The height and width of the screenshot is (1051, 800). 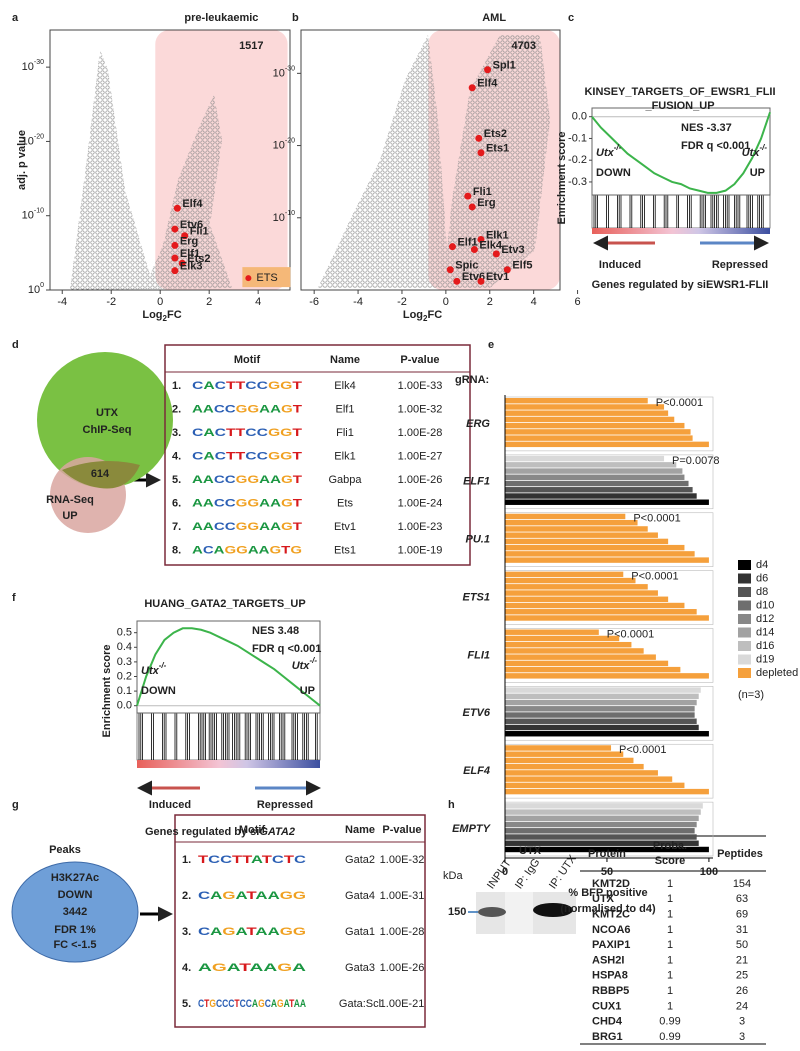 I want to click on protein-name: NCOA6, so click(x=611, y=930).